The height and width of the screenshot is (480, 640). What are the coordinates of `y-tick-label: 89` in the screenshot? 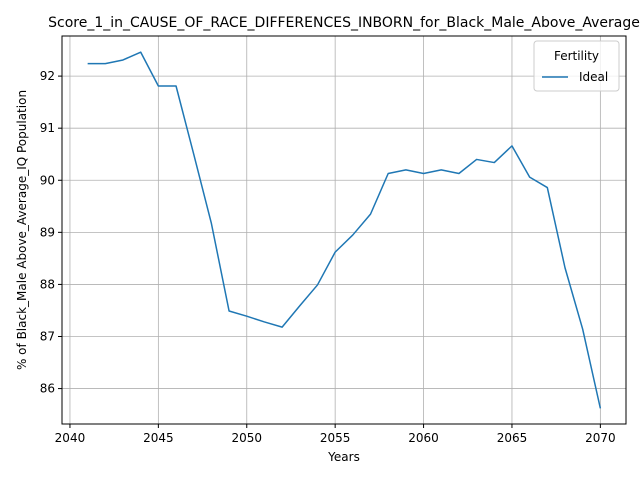 It's located at (47, 232).